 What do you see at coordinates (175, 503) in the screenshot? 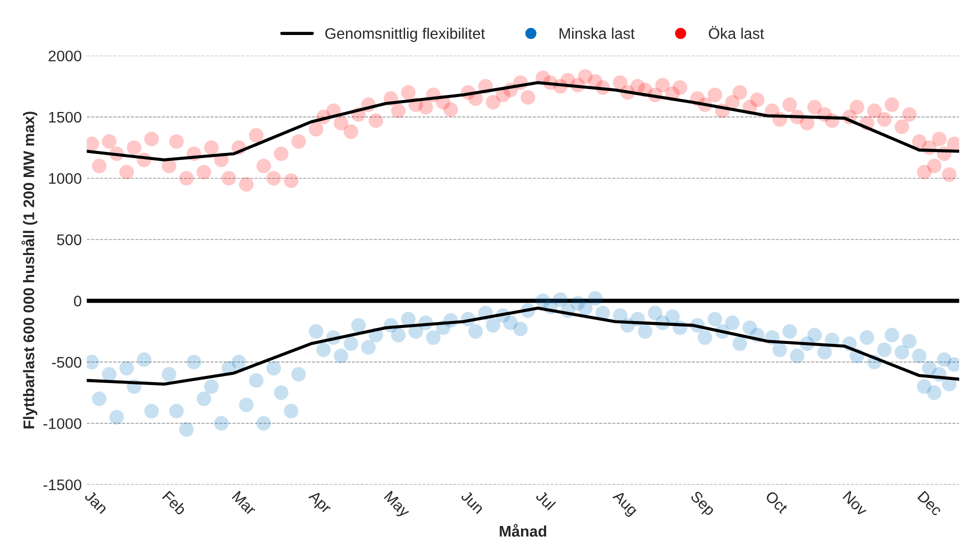
I see `x-tick-label: Feb` at bounding box center [175, 503].